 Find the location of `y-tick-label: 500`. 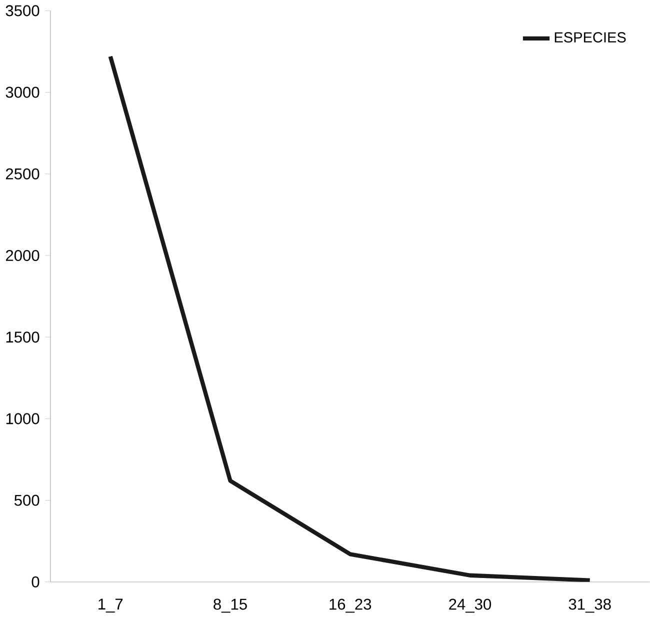

y-tick-label: 500 is located at coordinates (27, 500).